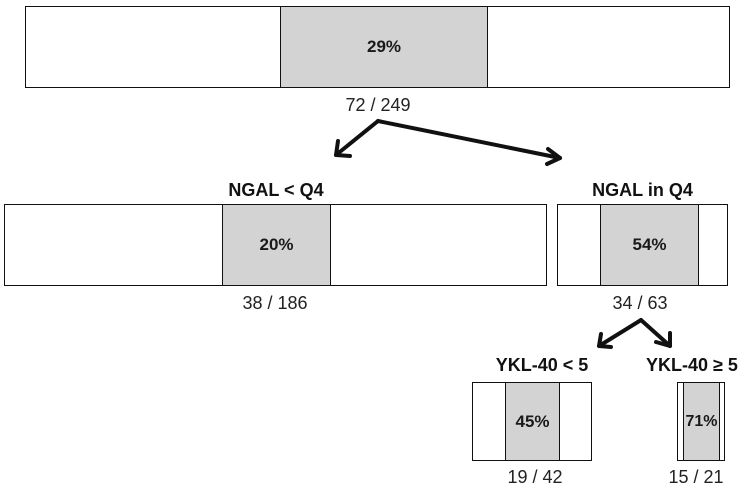 The height and width of the screenshot is (491, 756). What do you see at coordinates (642, 190) in the screenshot?
I see `ngal-high-label: NGAL in Q4` at bounding box center [642, 190].